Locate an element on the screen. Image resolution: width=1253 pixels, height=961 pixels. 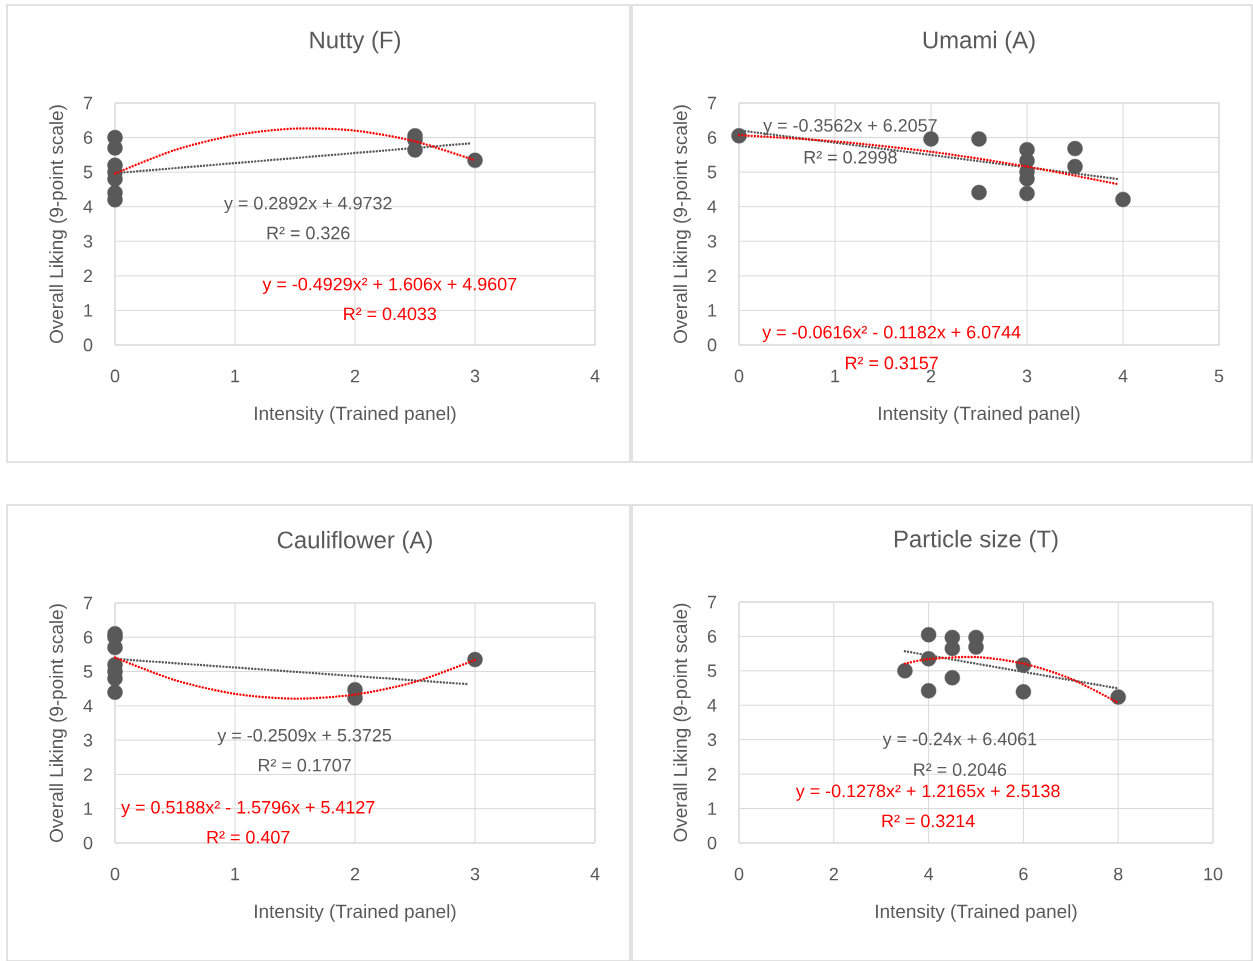
annotation: R² = 0.326 is located at coordinates (308, 233).